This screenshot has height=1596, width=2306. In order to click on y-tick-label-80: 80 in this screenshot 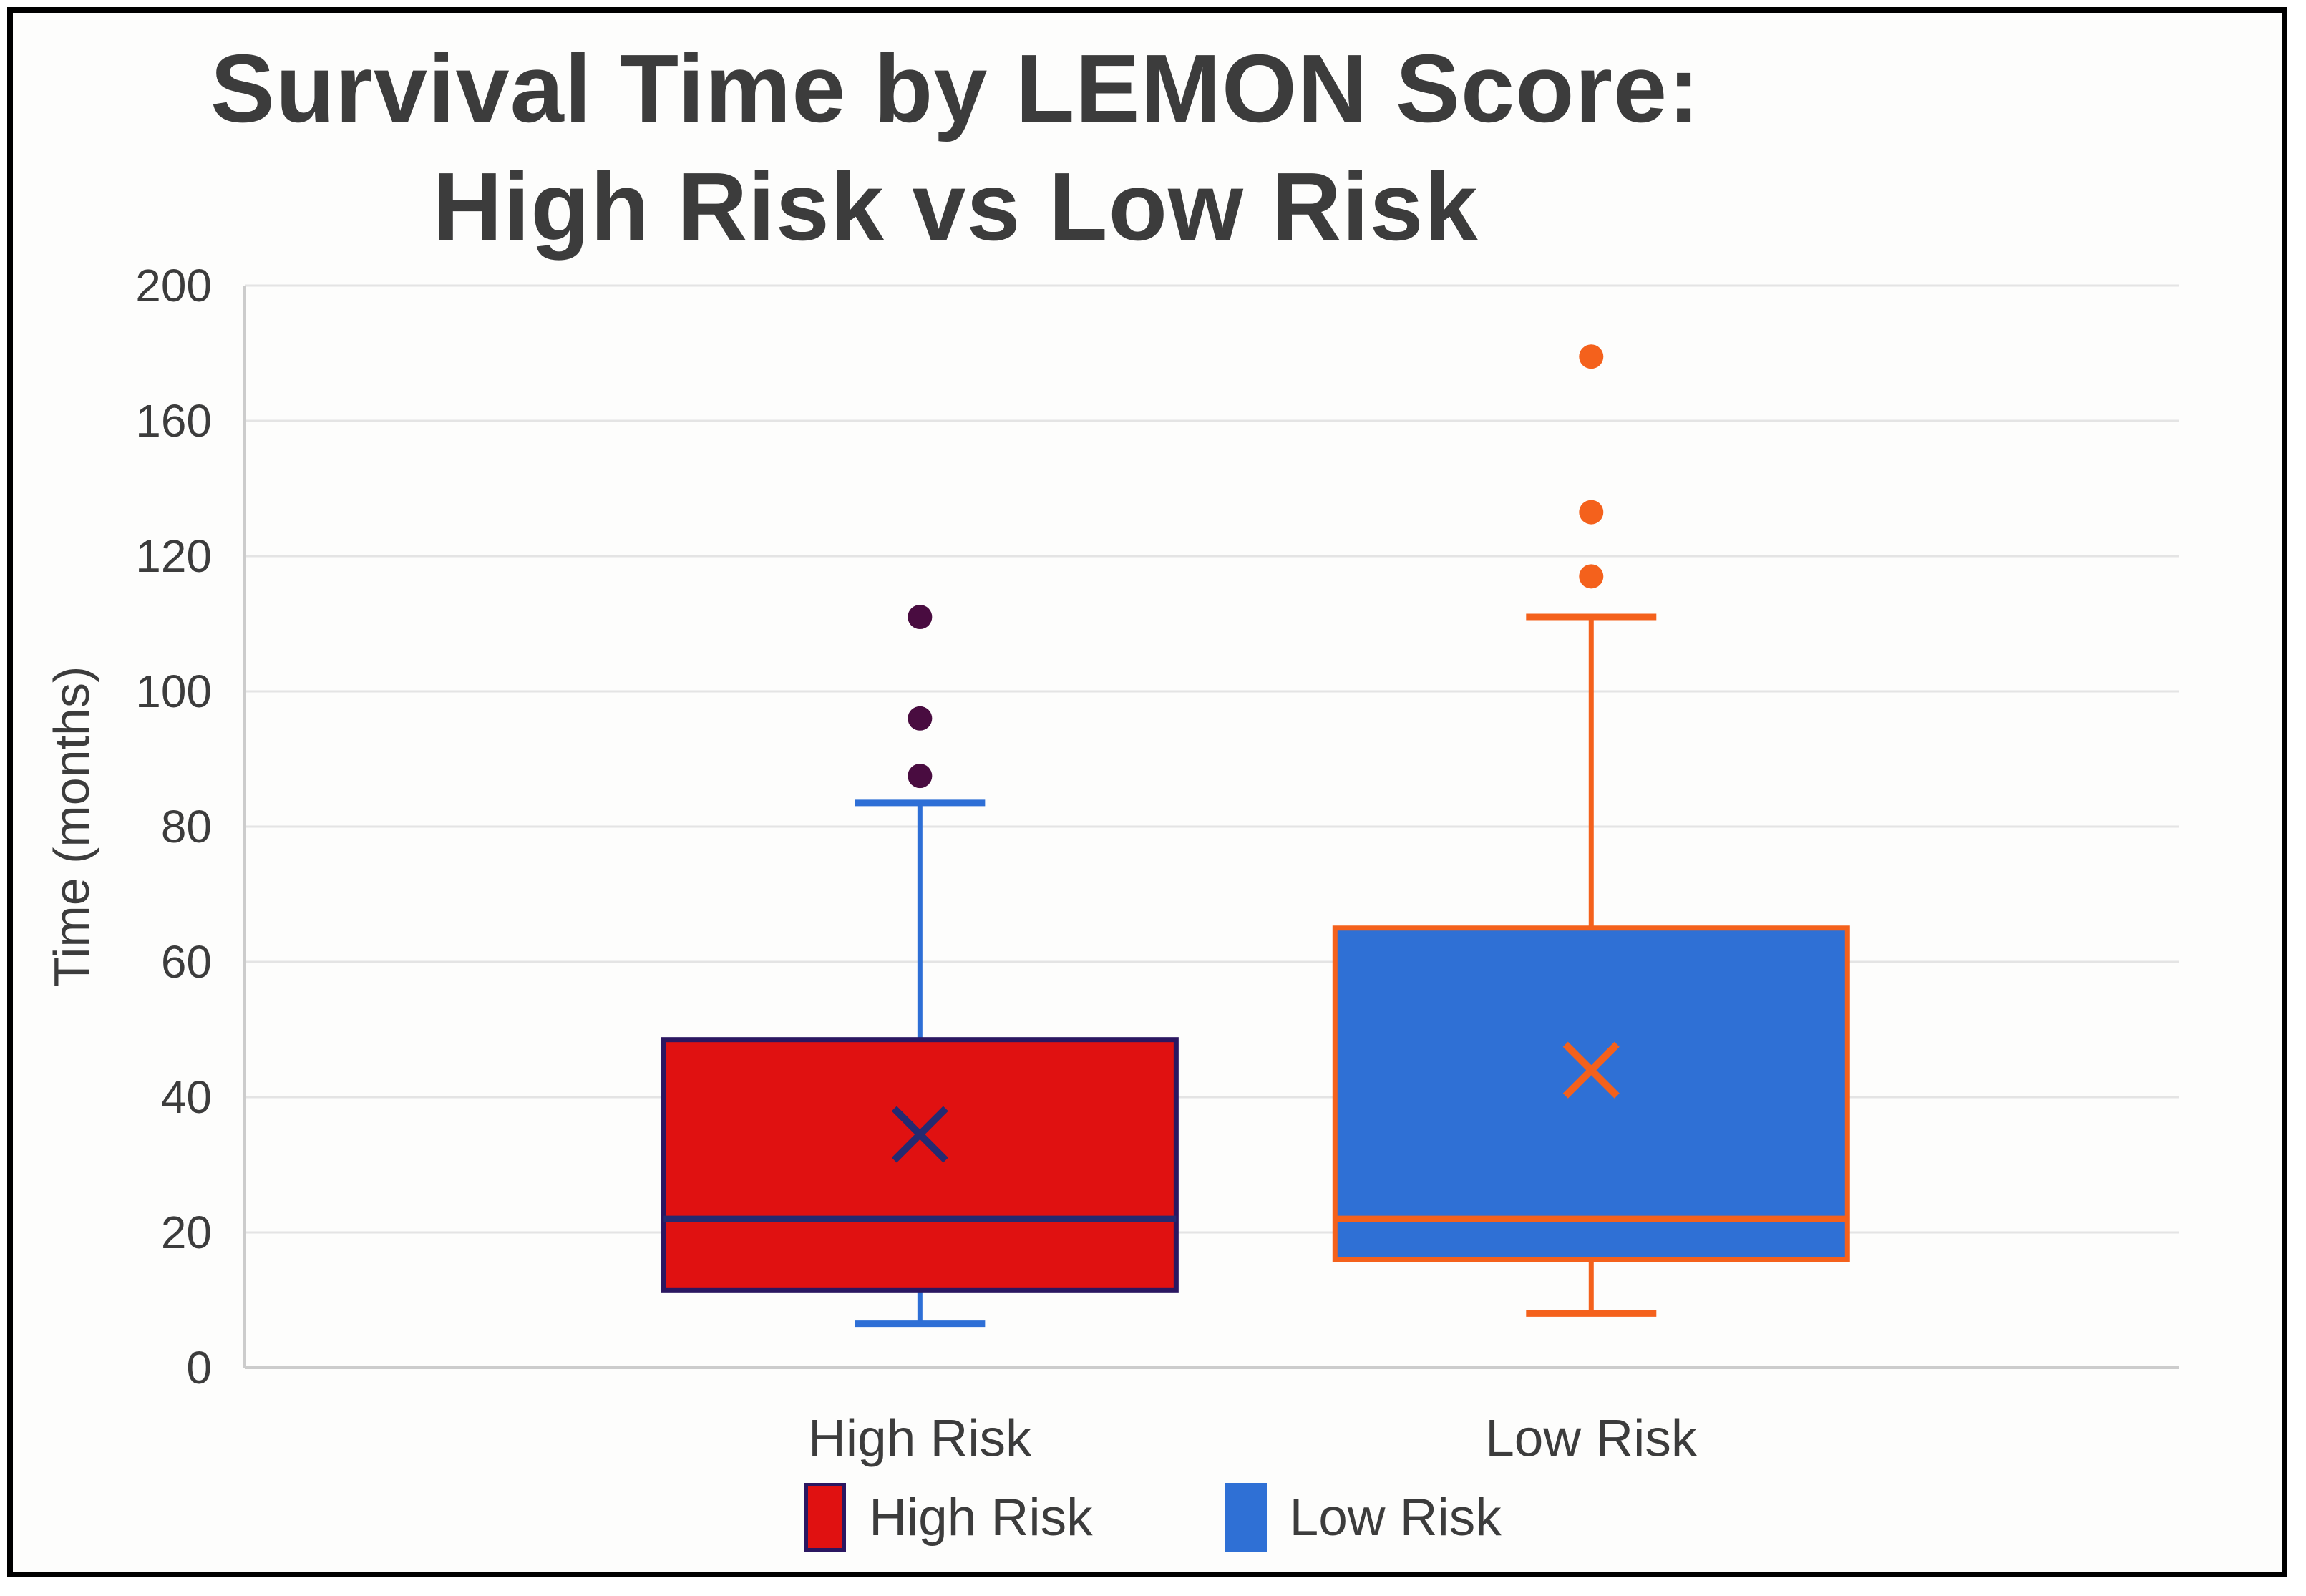, I will do `click(186, 827)`.